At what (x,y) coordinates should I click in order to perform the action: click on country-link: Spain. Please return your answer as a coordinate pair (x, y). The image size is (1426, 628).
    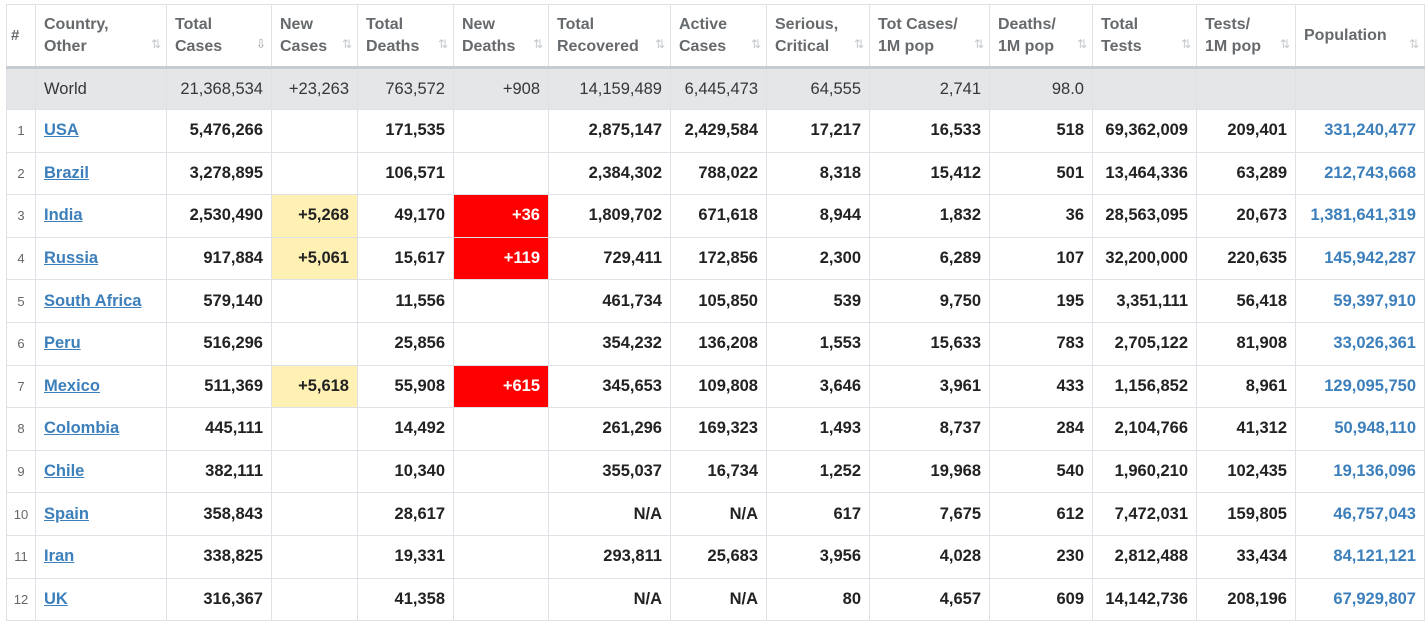
    Looking at the image, I should click on (66, 513).